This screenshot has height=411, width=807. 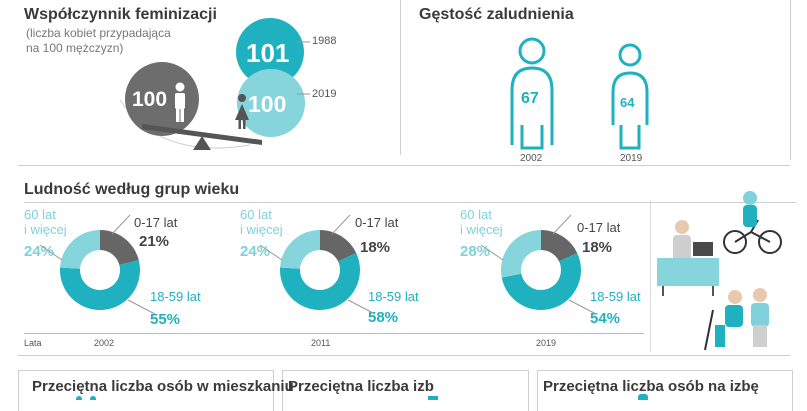 I want to click on chart-2019-mid-label: 18-59 lat, so click(x=615, y=296).